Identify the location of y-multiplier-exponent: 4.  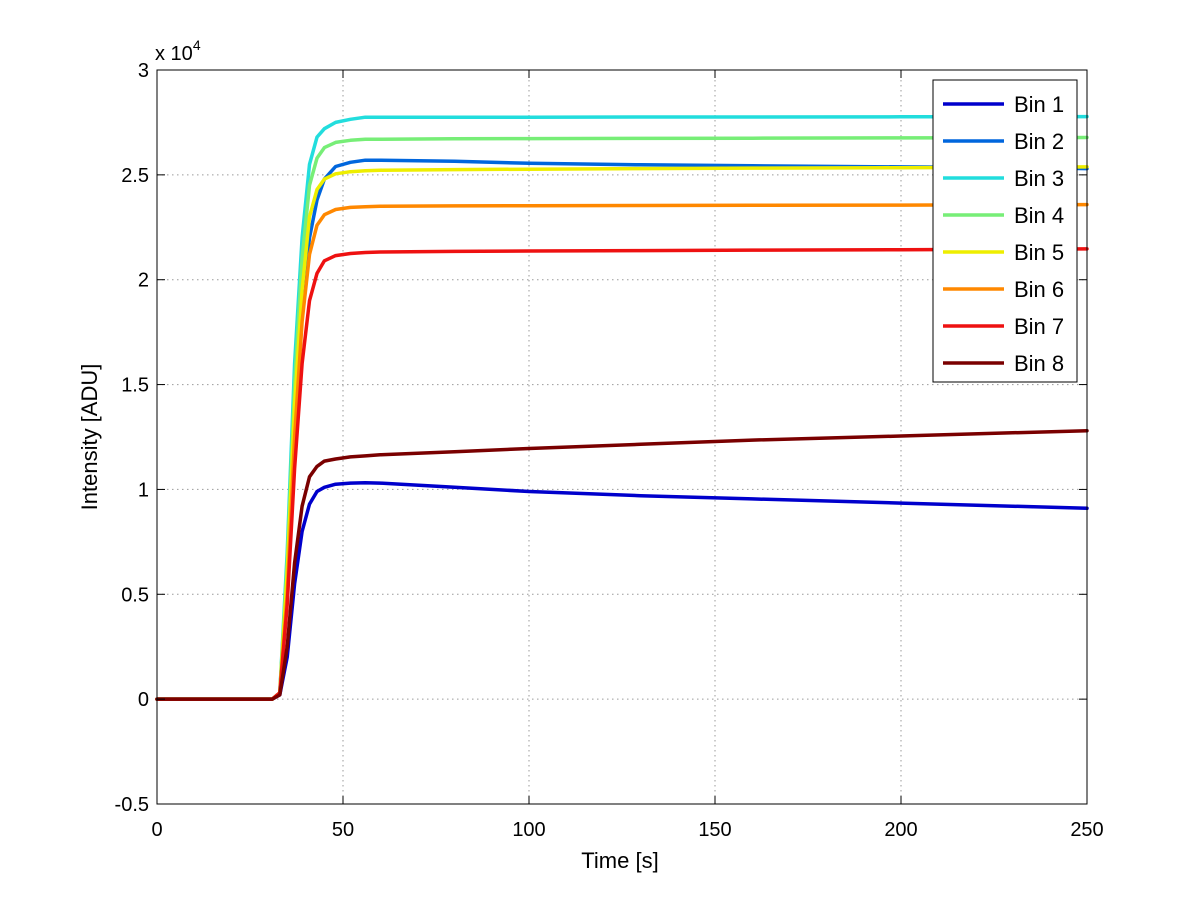
(197, 45).